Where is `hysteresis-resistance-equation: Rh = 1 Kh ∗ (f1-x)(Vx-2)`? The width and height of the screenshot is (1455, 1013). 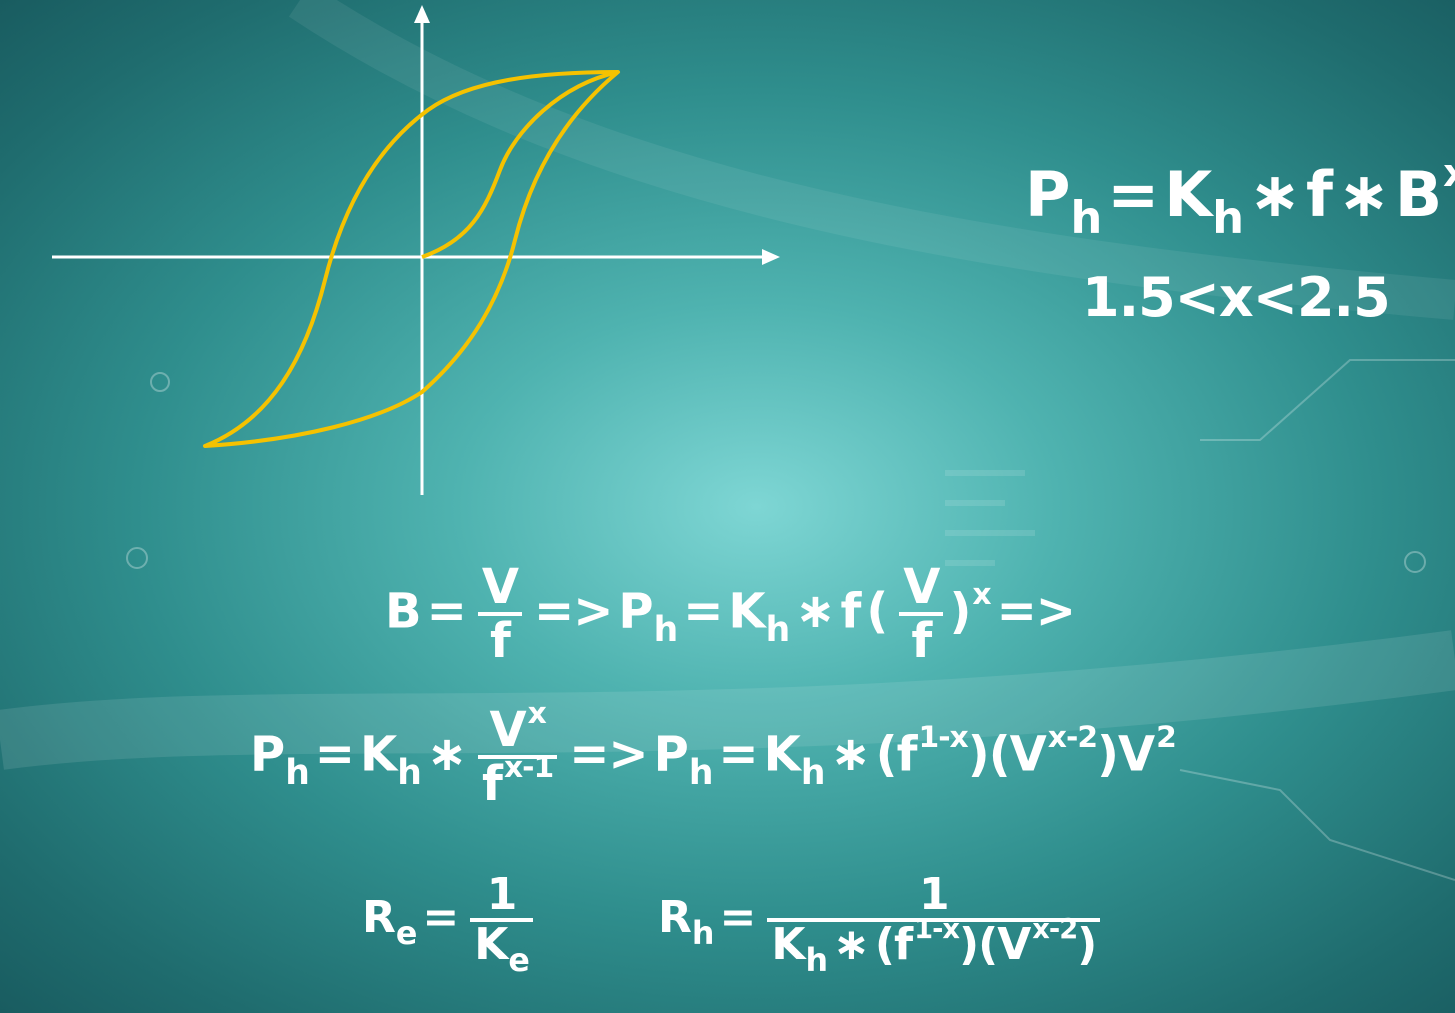
hysteresis-resistance-equation: Rh = 1 Kh ∗ (f1-x)(Vx-2) is located at coordinates (882, 924).